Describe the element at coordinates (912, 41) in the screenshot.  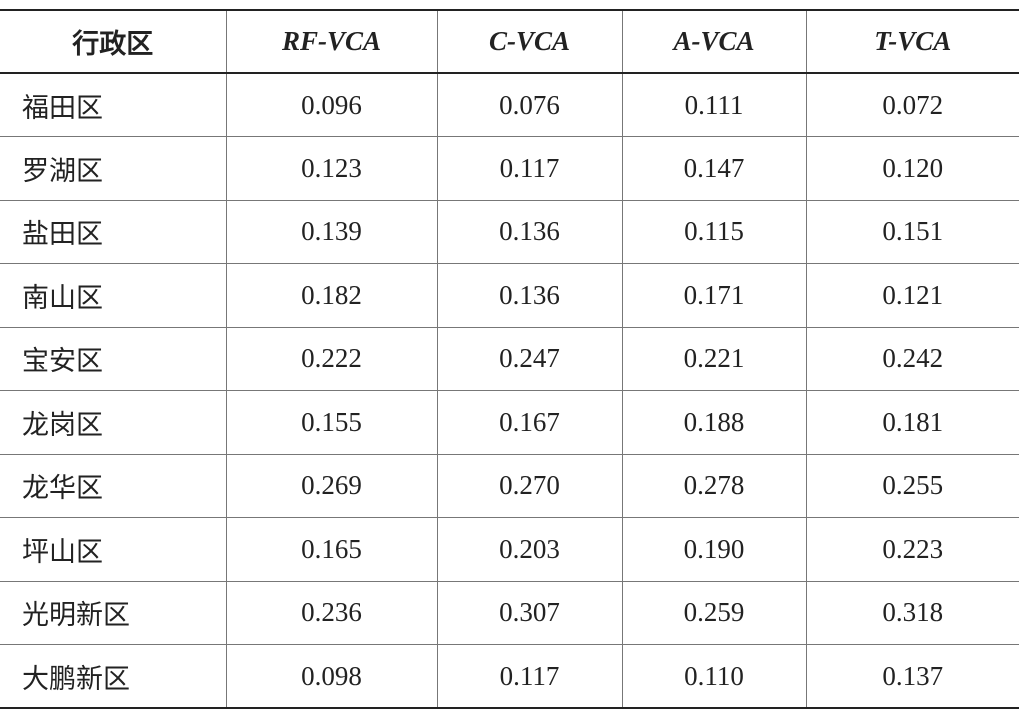
I see `header-cell: T-VCA` at that location.